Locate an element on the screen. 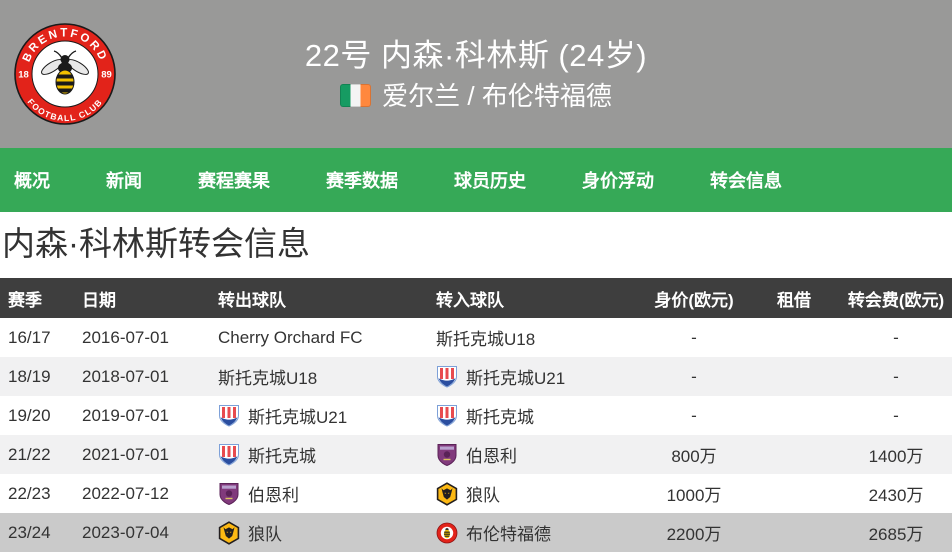 The height and width of the screenshot is (554, 952). market-value-cell: 1000万 is located at coordinates (694, 495).